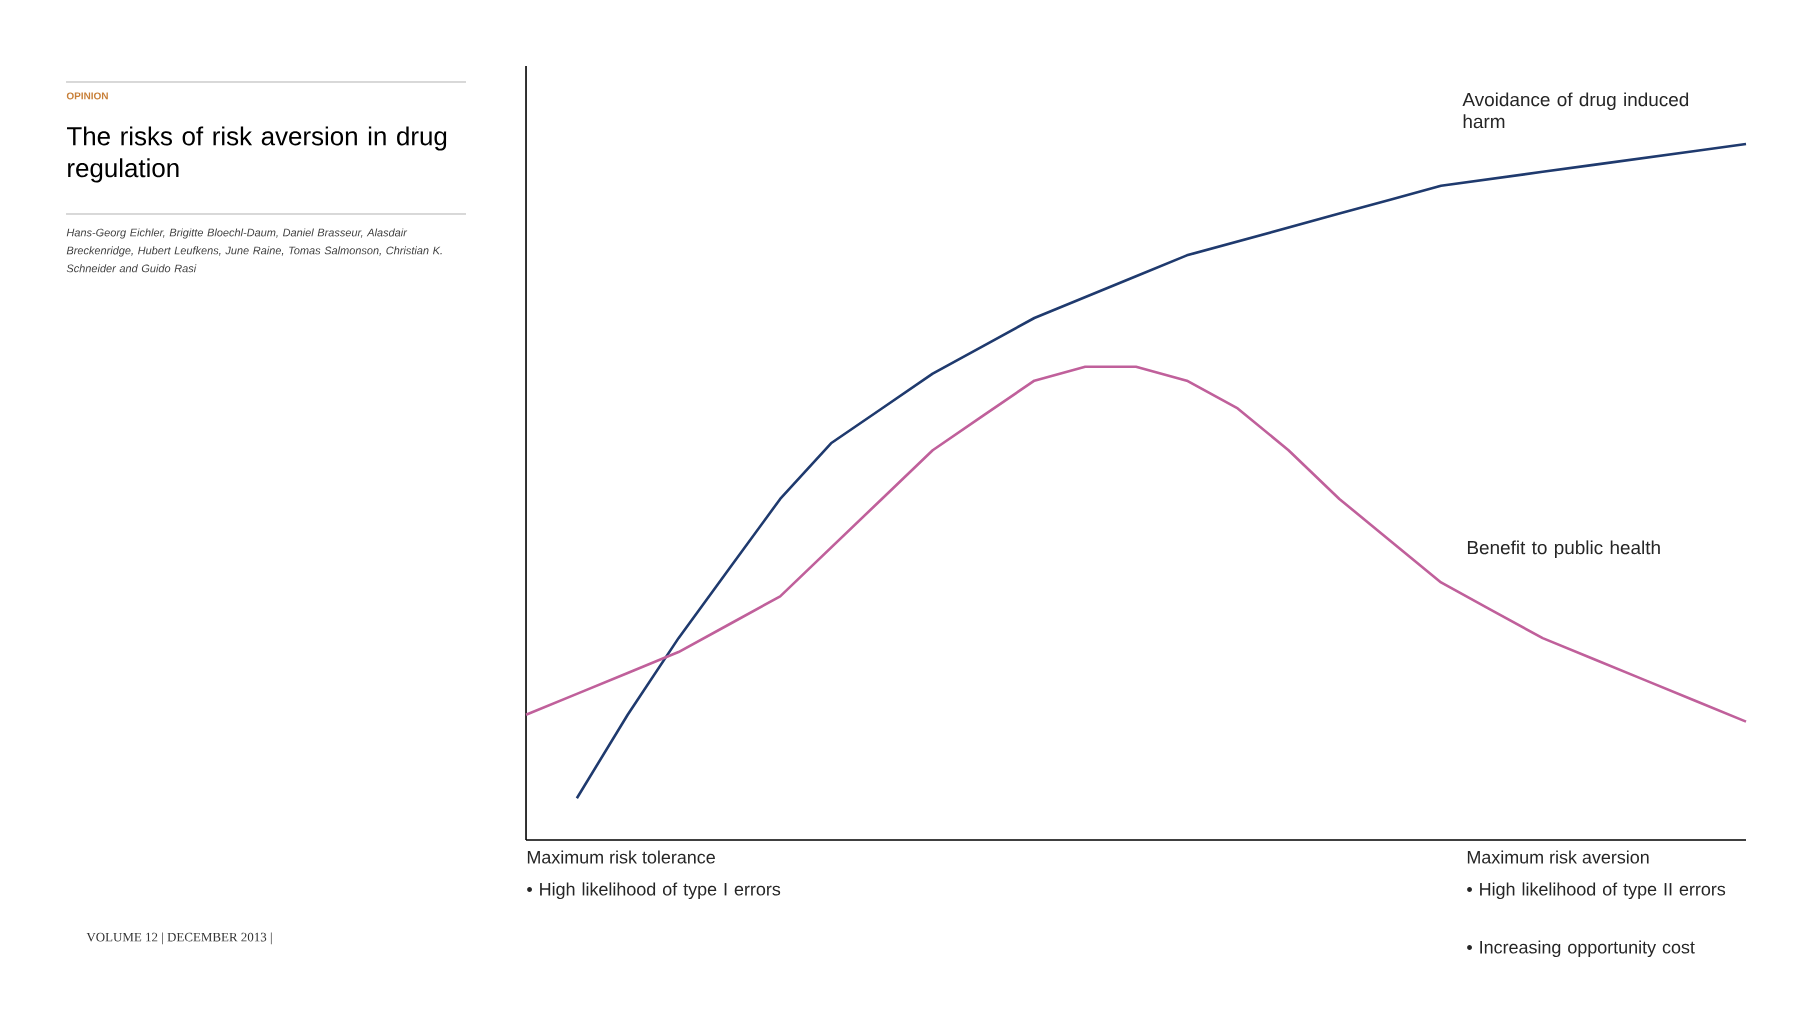 This screenshot has height=1020, width=1814. I want to click on text: Maximum risk aversion, so click(1558, 857).